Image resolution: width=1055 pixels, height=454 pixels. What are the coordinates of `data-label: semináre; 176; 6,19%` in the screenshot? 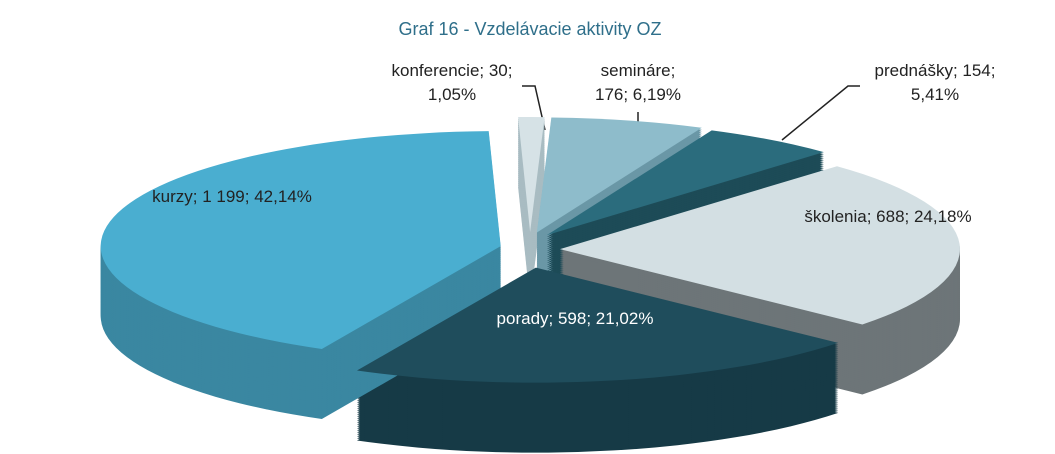 It's located at (638, 82).